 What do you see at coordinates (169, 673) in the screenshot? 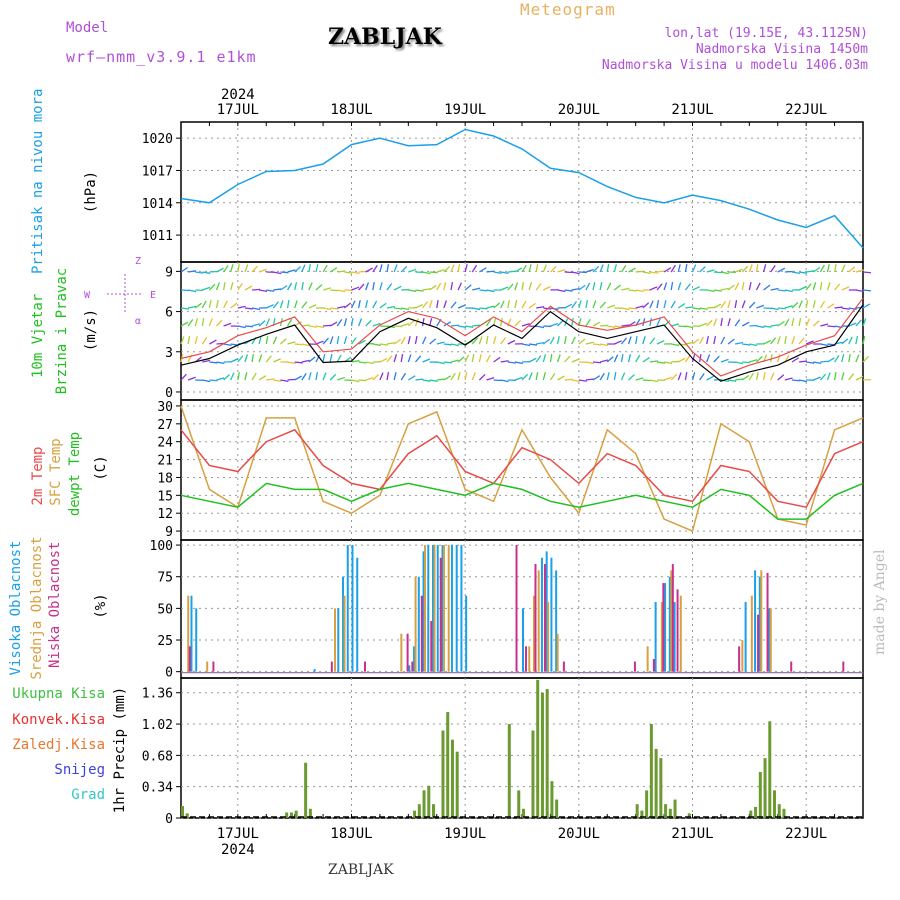
I see `y-tick-label: 0` at bounding box center [169, 673].